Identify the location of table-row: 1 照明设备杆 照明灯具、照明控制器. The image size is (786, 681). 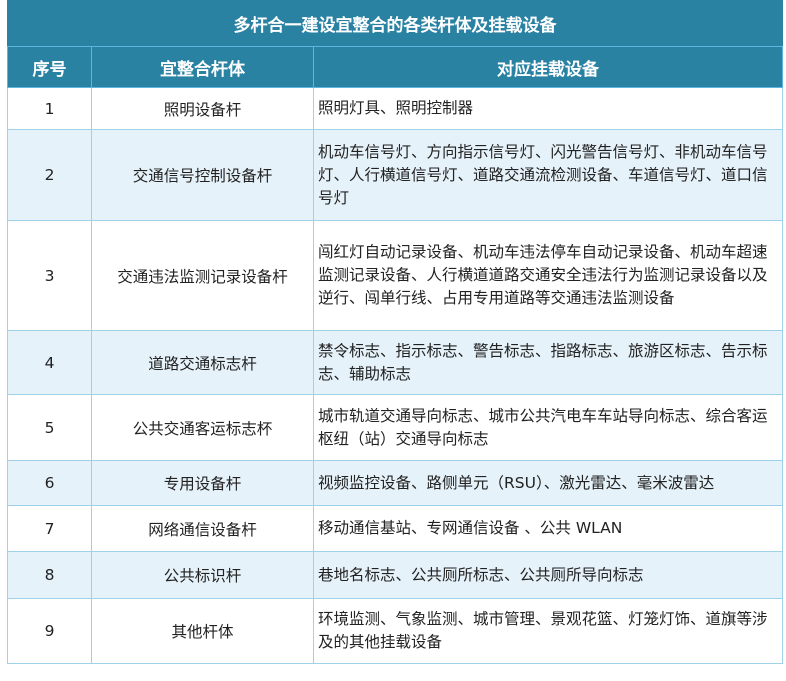
(395, 108).